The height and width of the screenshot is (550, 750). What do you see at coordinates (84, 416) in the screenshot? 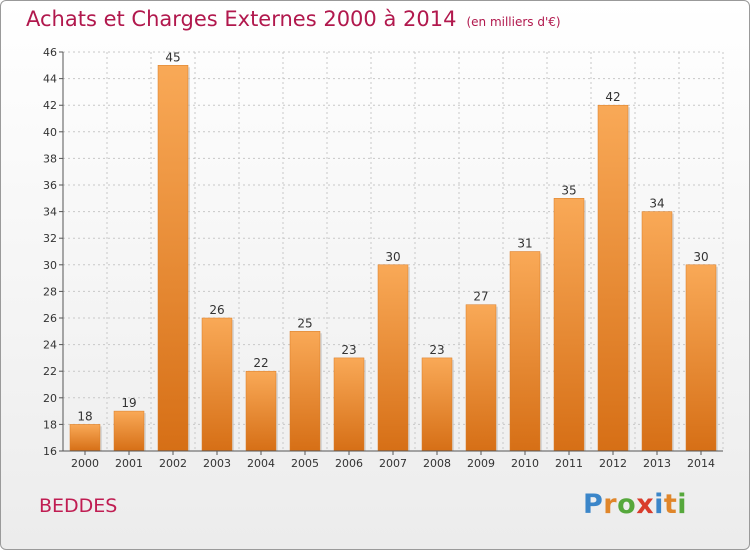
I see `data-label: 18` at bounding box center [84, 416].